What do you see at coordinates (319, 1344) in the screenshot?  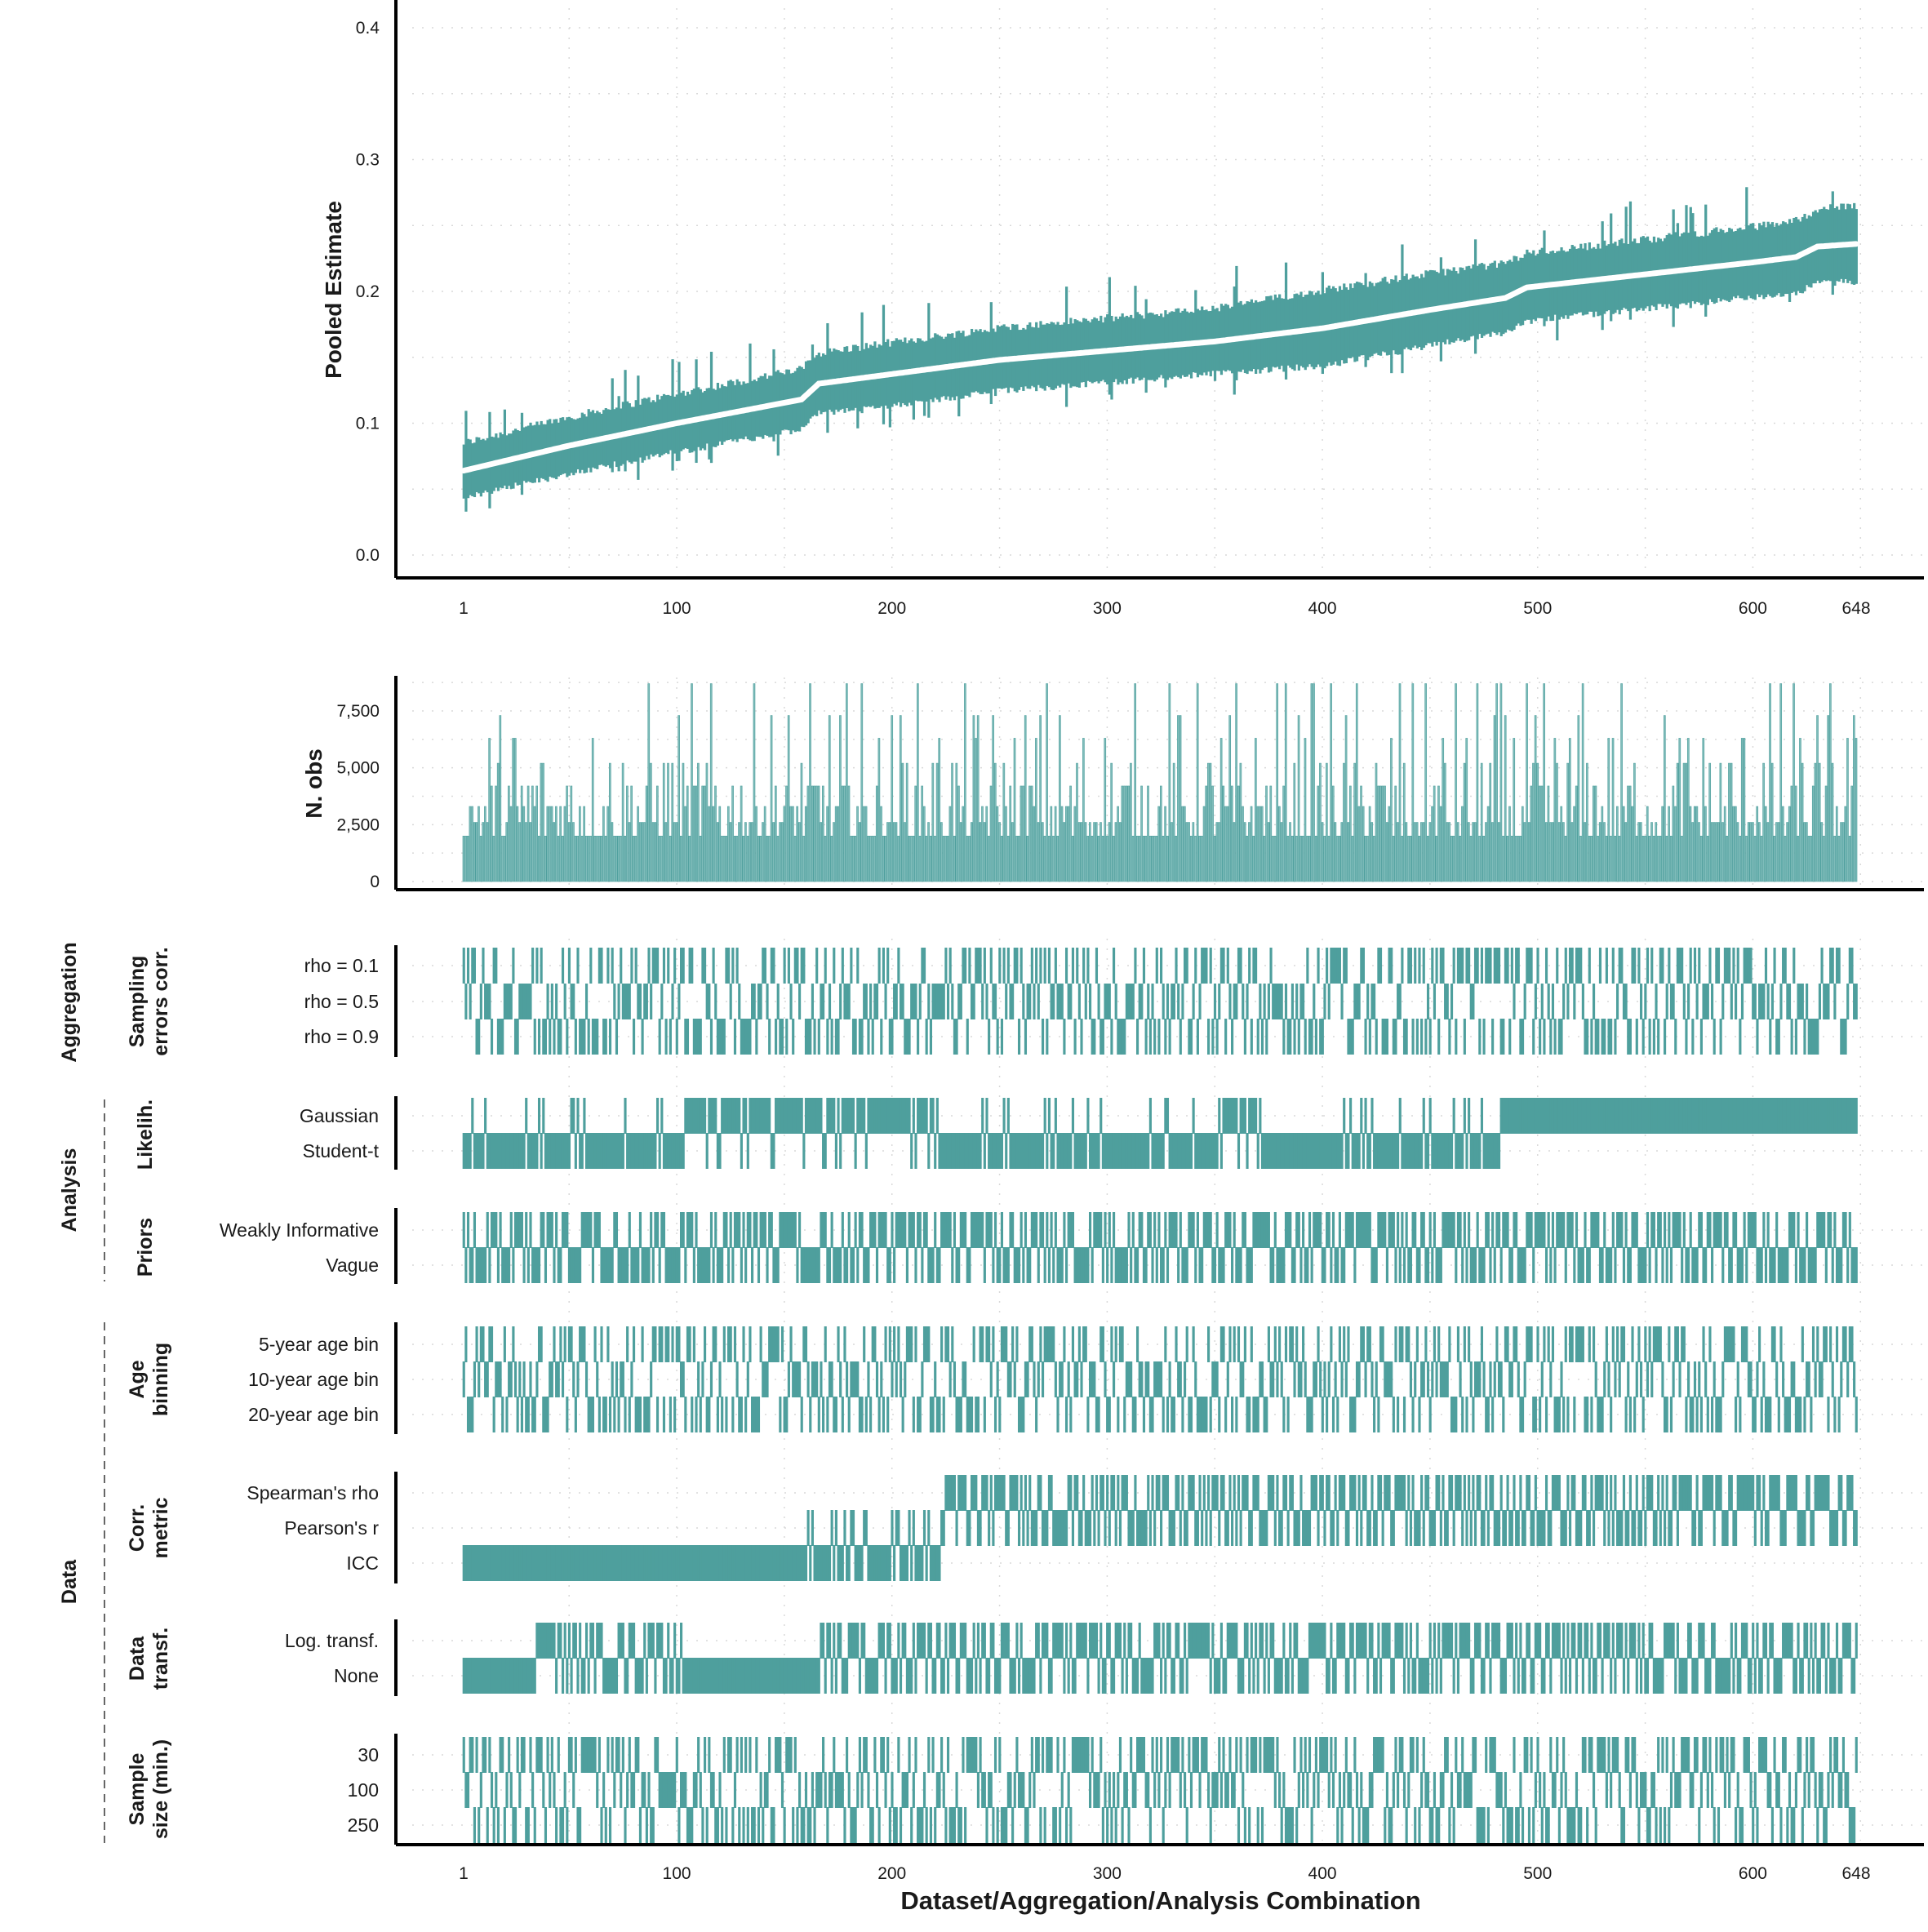 I see `row-level-label: 5-year age bin` at bounding box center [319, 1344].